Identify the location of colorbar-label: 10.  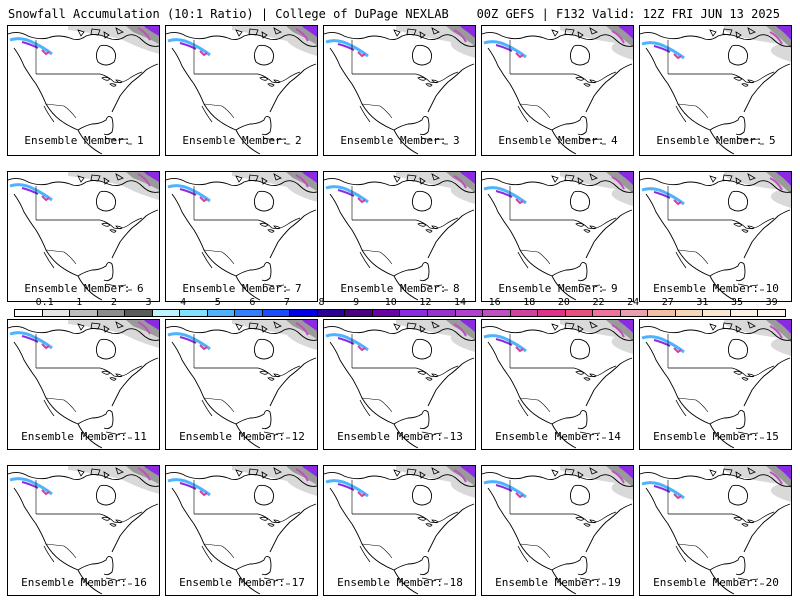
(390, 302).